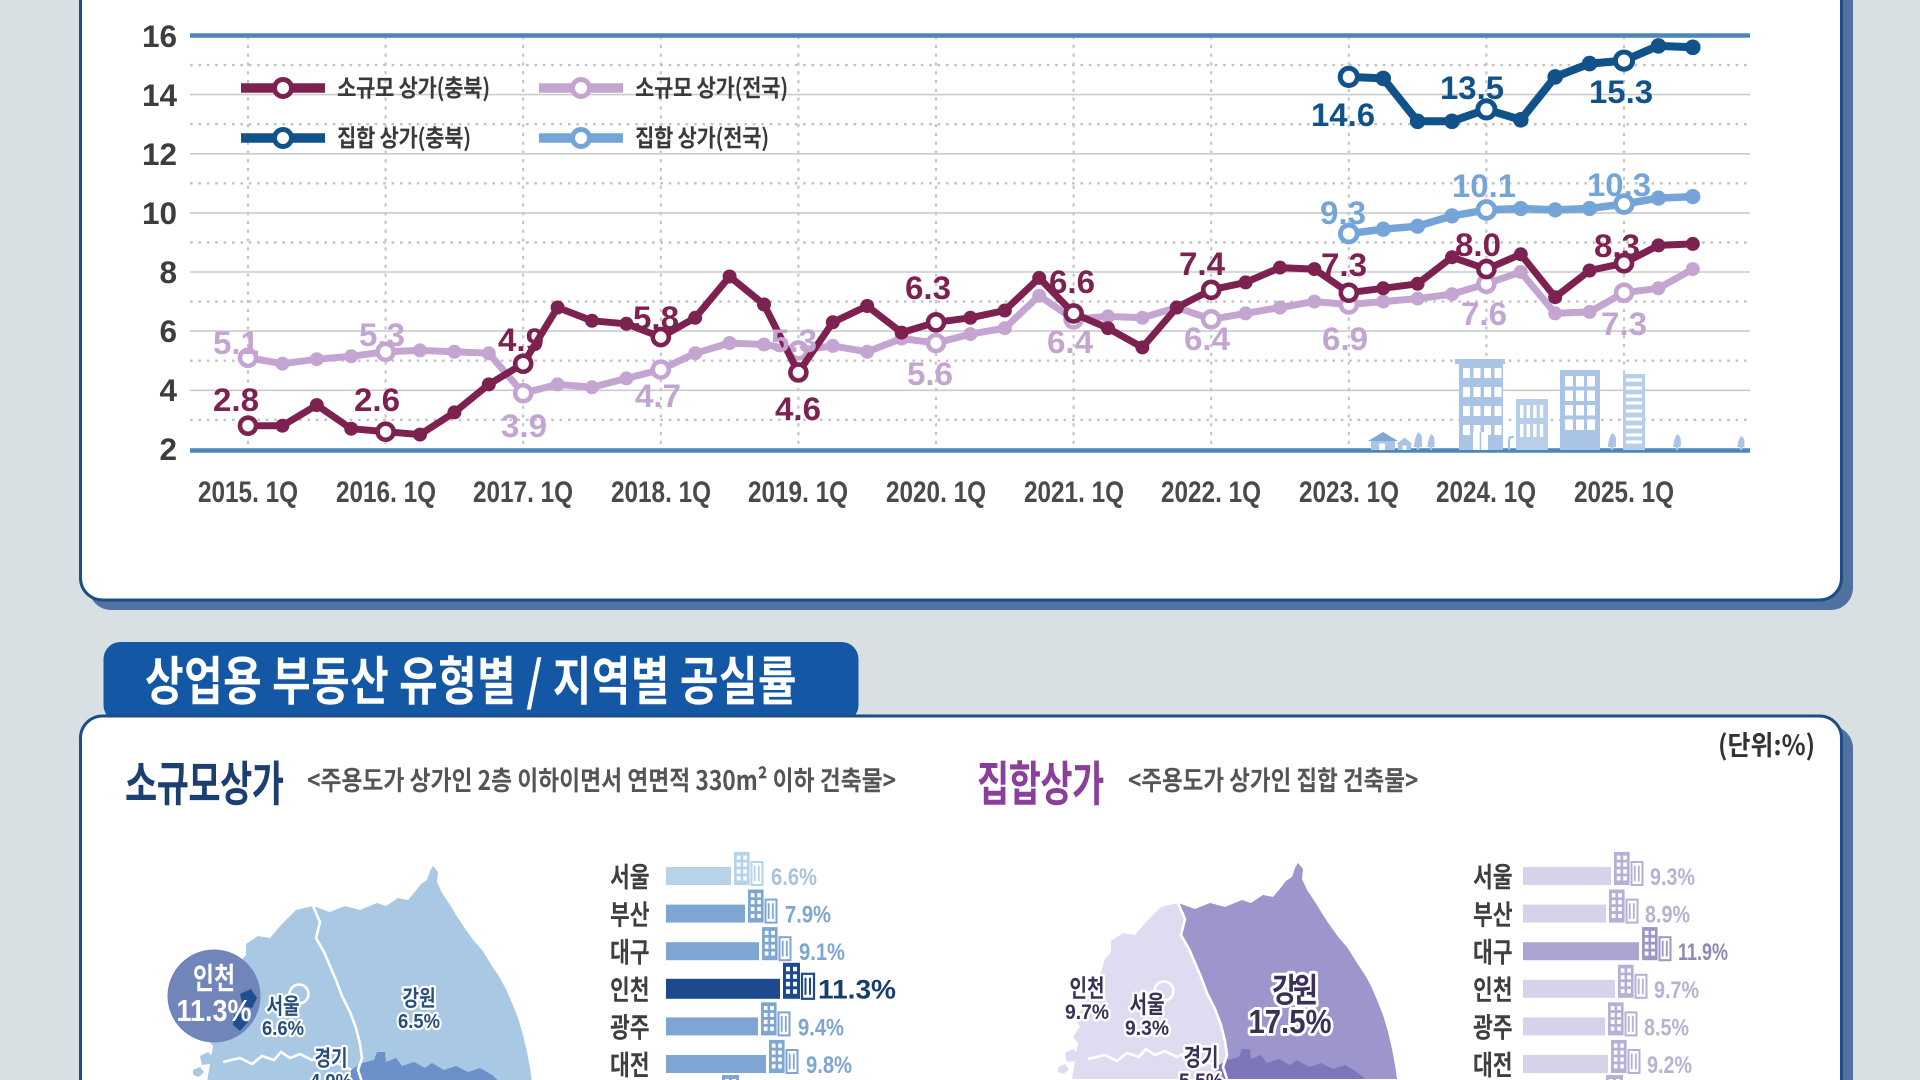  I want to click on svg-text: 10.3, so click(1619, 185).